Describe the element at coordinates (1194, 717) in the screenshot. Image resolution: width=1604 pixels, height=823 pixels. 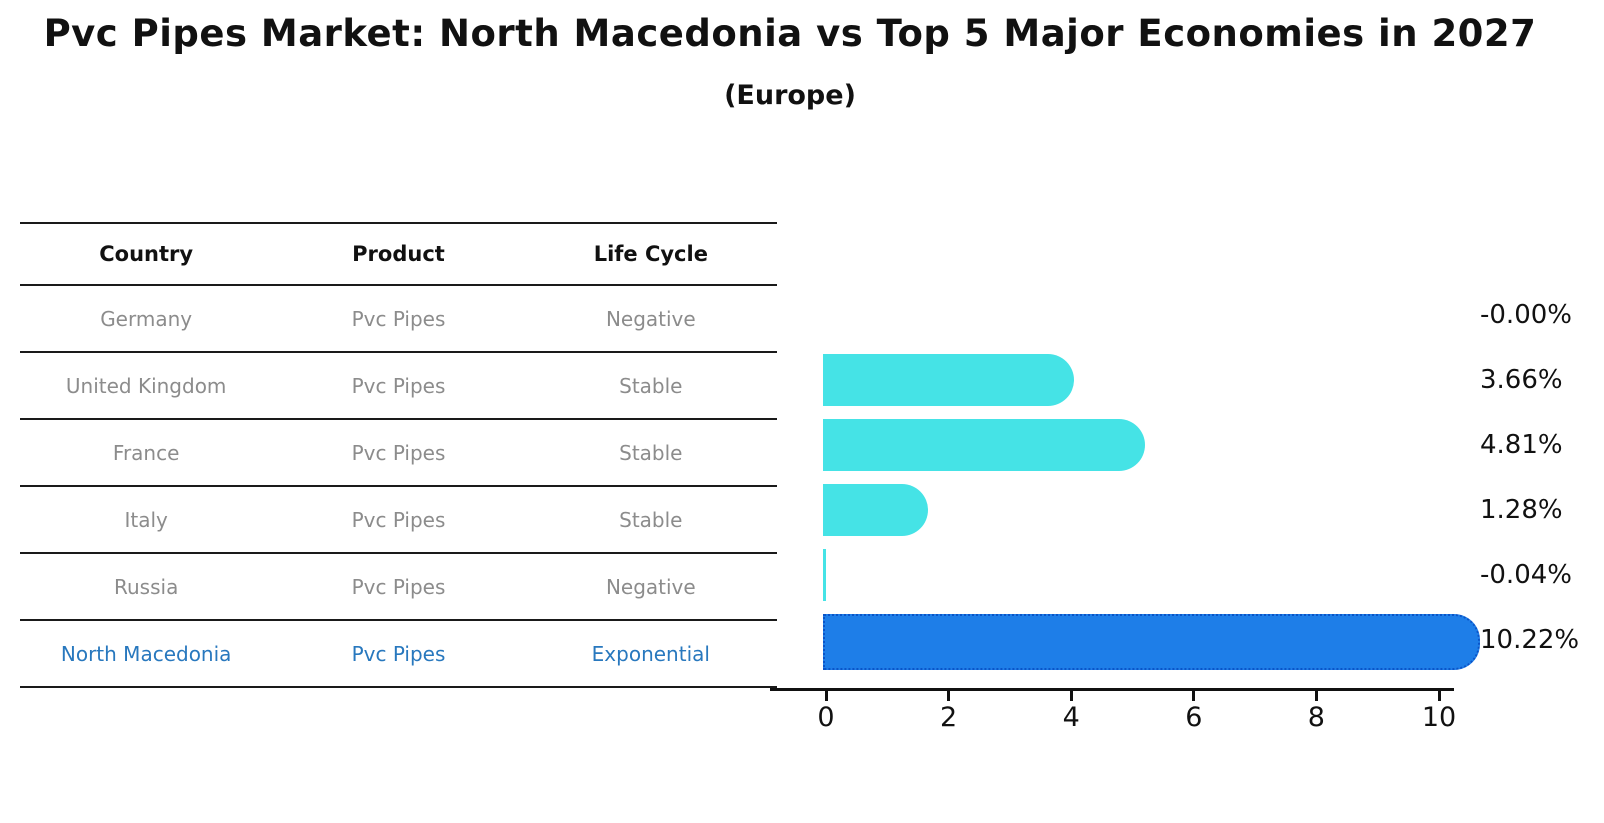
I see `x-axis-tick-label: 6` at that location.